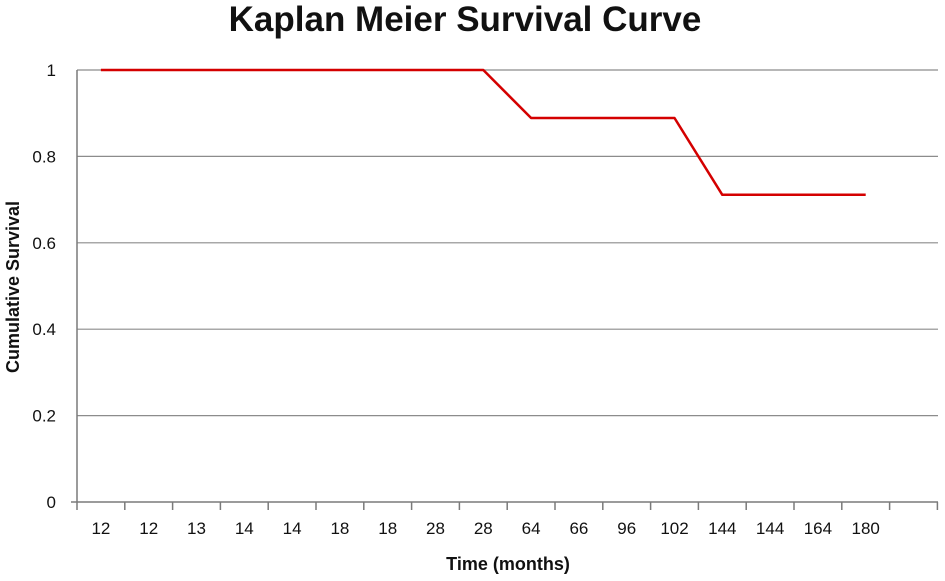 This screenshot has width=945, height=581. Describe the element at coordinates (531, 528) in the screenshot. I see `x-tick-label: 64` at that location.